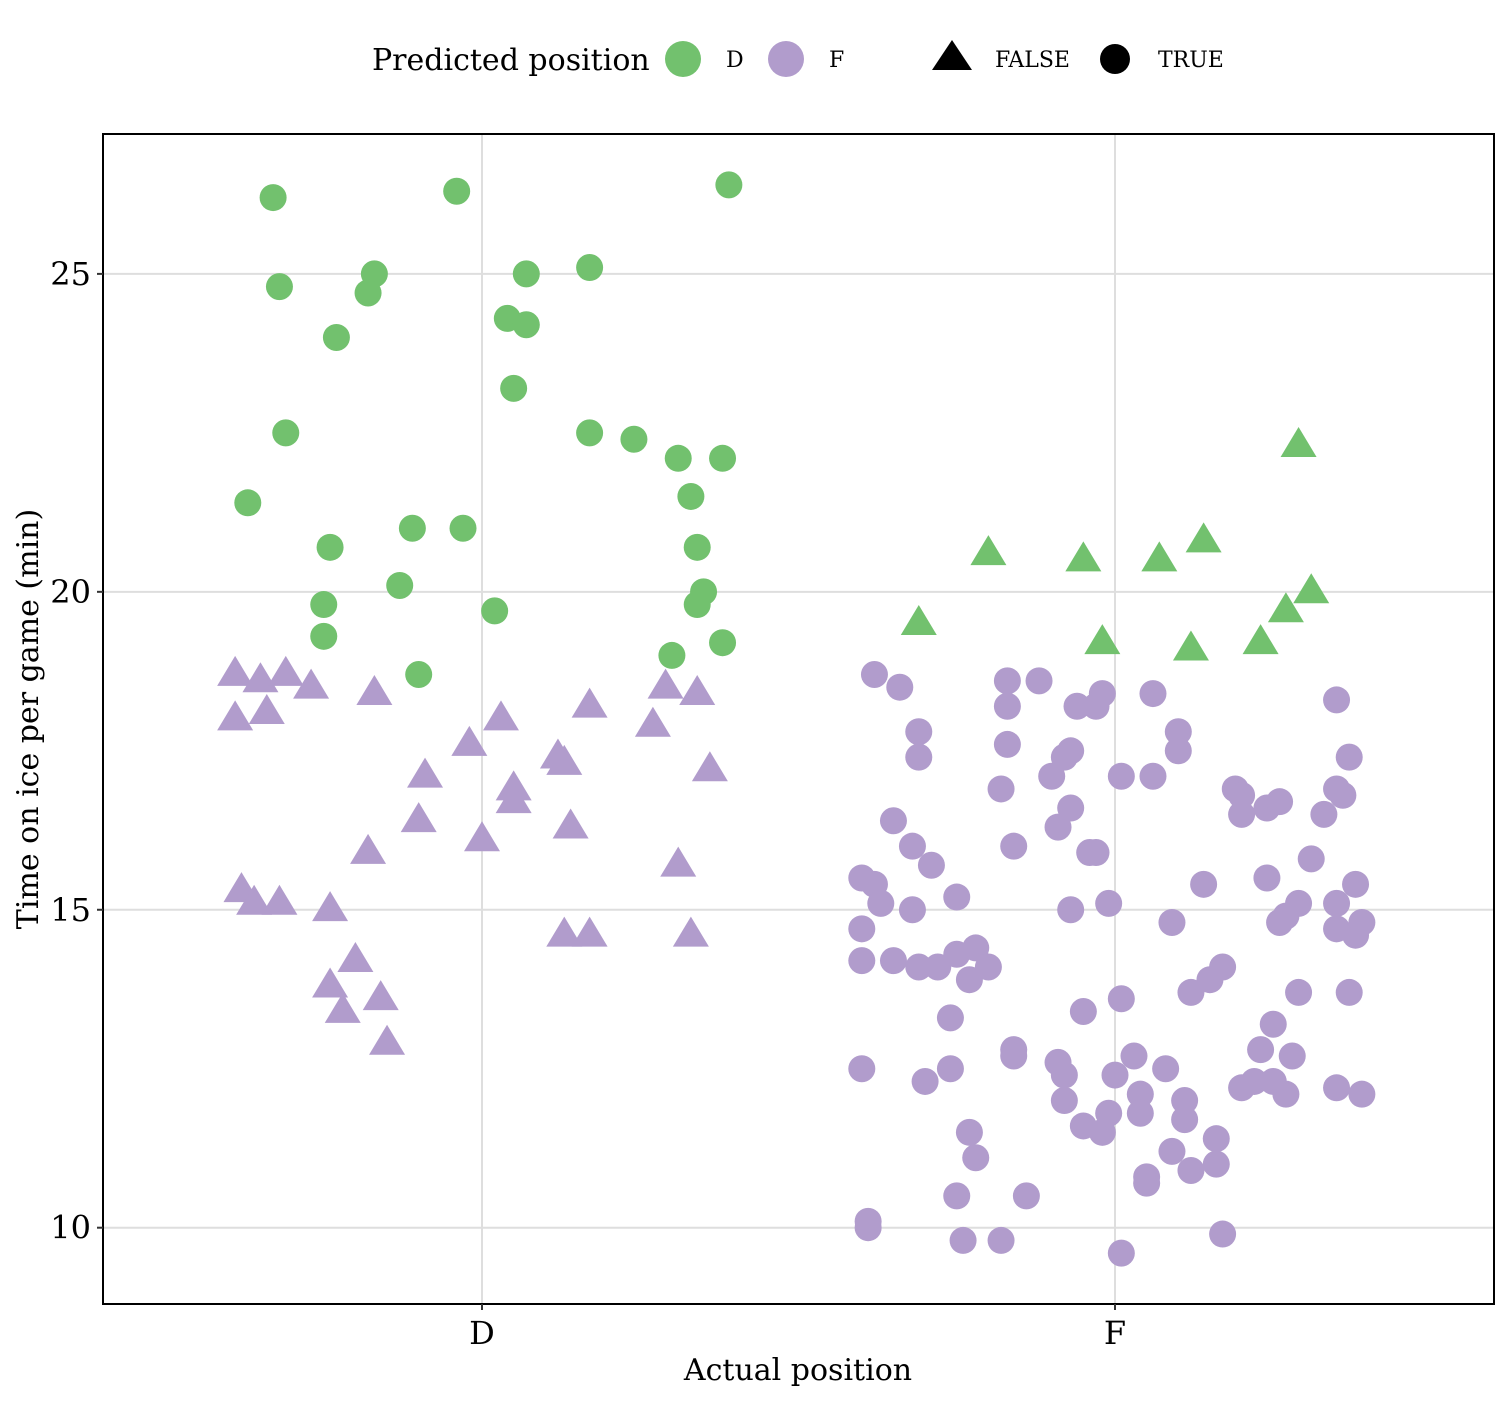  What do you see at coordinates (1115, 59) in the screenshot?
I see `legend-circle-icon` at bounding box center [1115, 59].